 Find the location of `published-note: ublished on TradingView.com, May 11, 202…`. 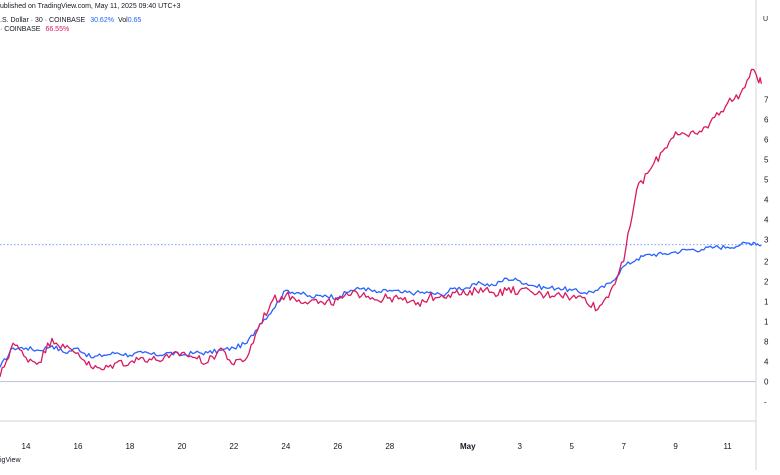

published-note: ublished on TradingView.com, May 11, 202… is located at coordinates (90, 6).